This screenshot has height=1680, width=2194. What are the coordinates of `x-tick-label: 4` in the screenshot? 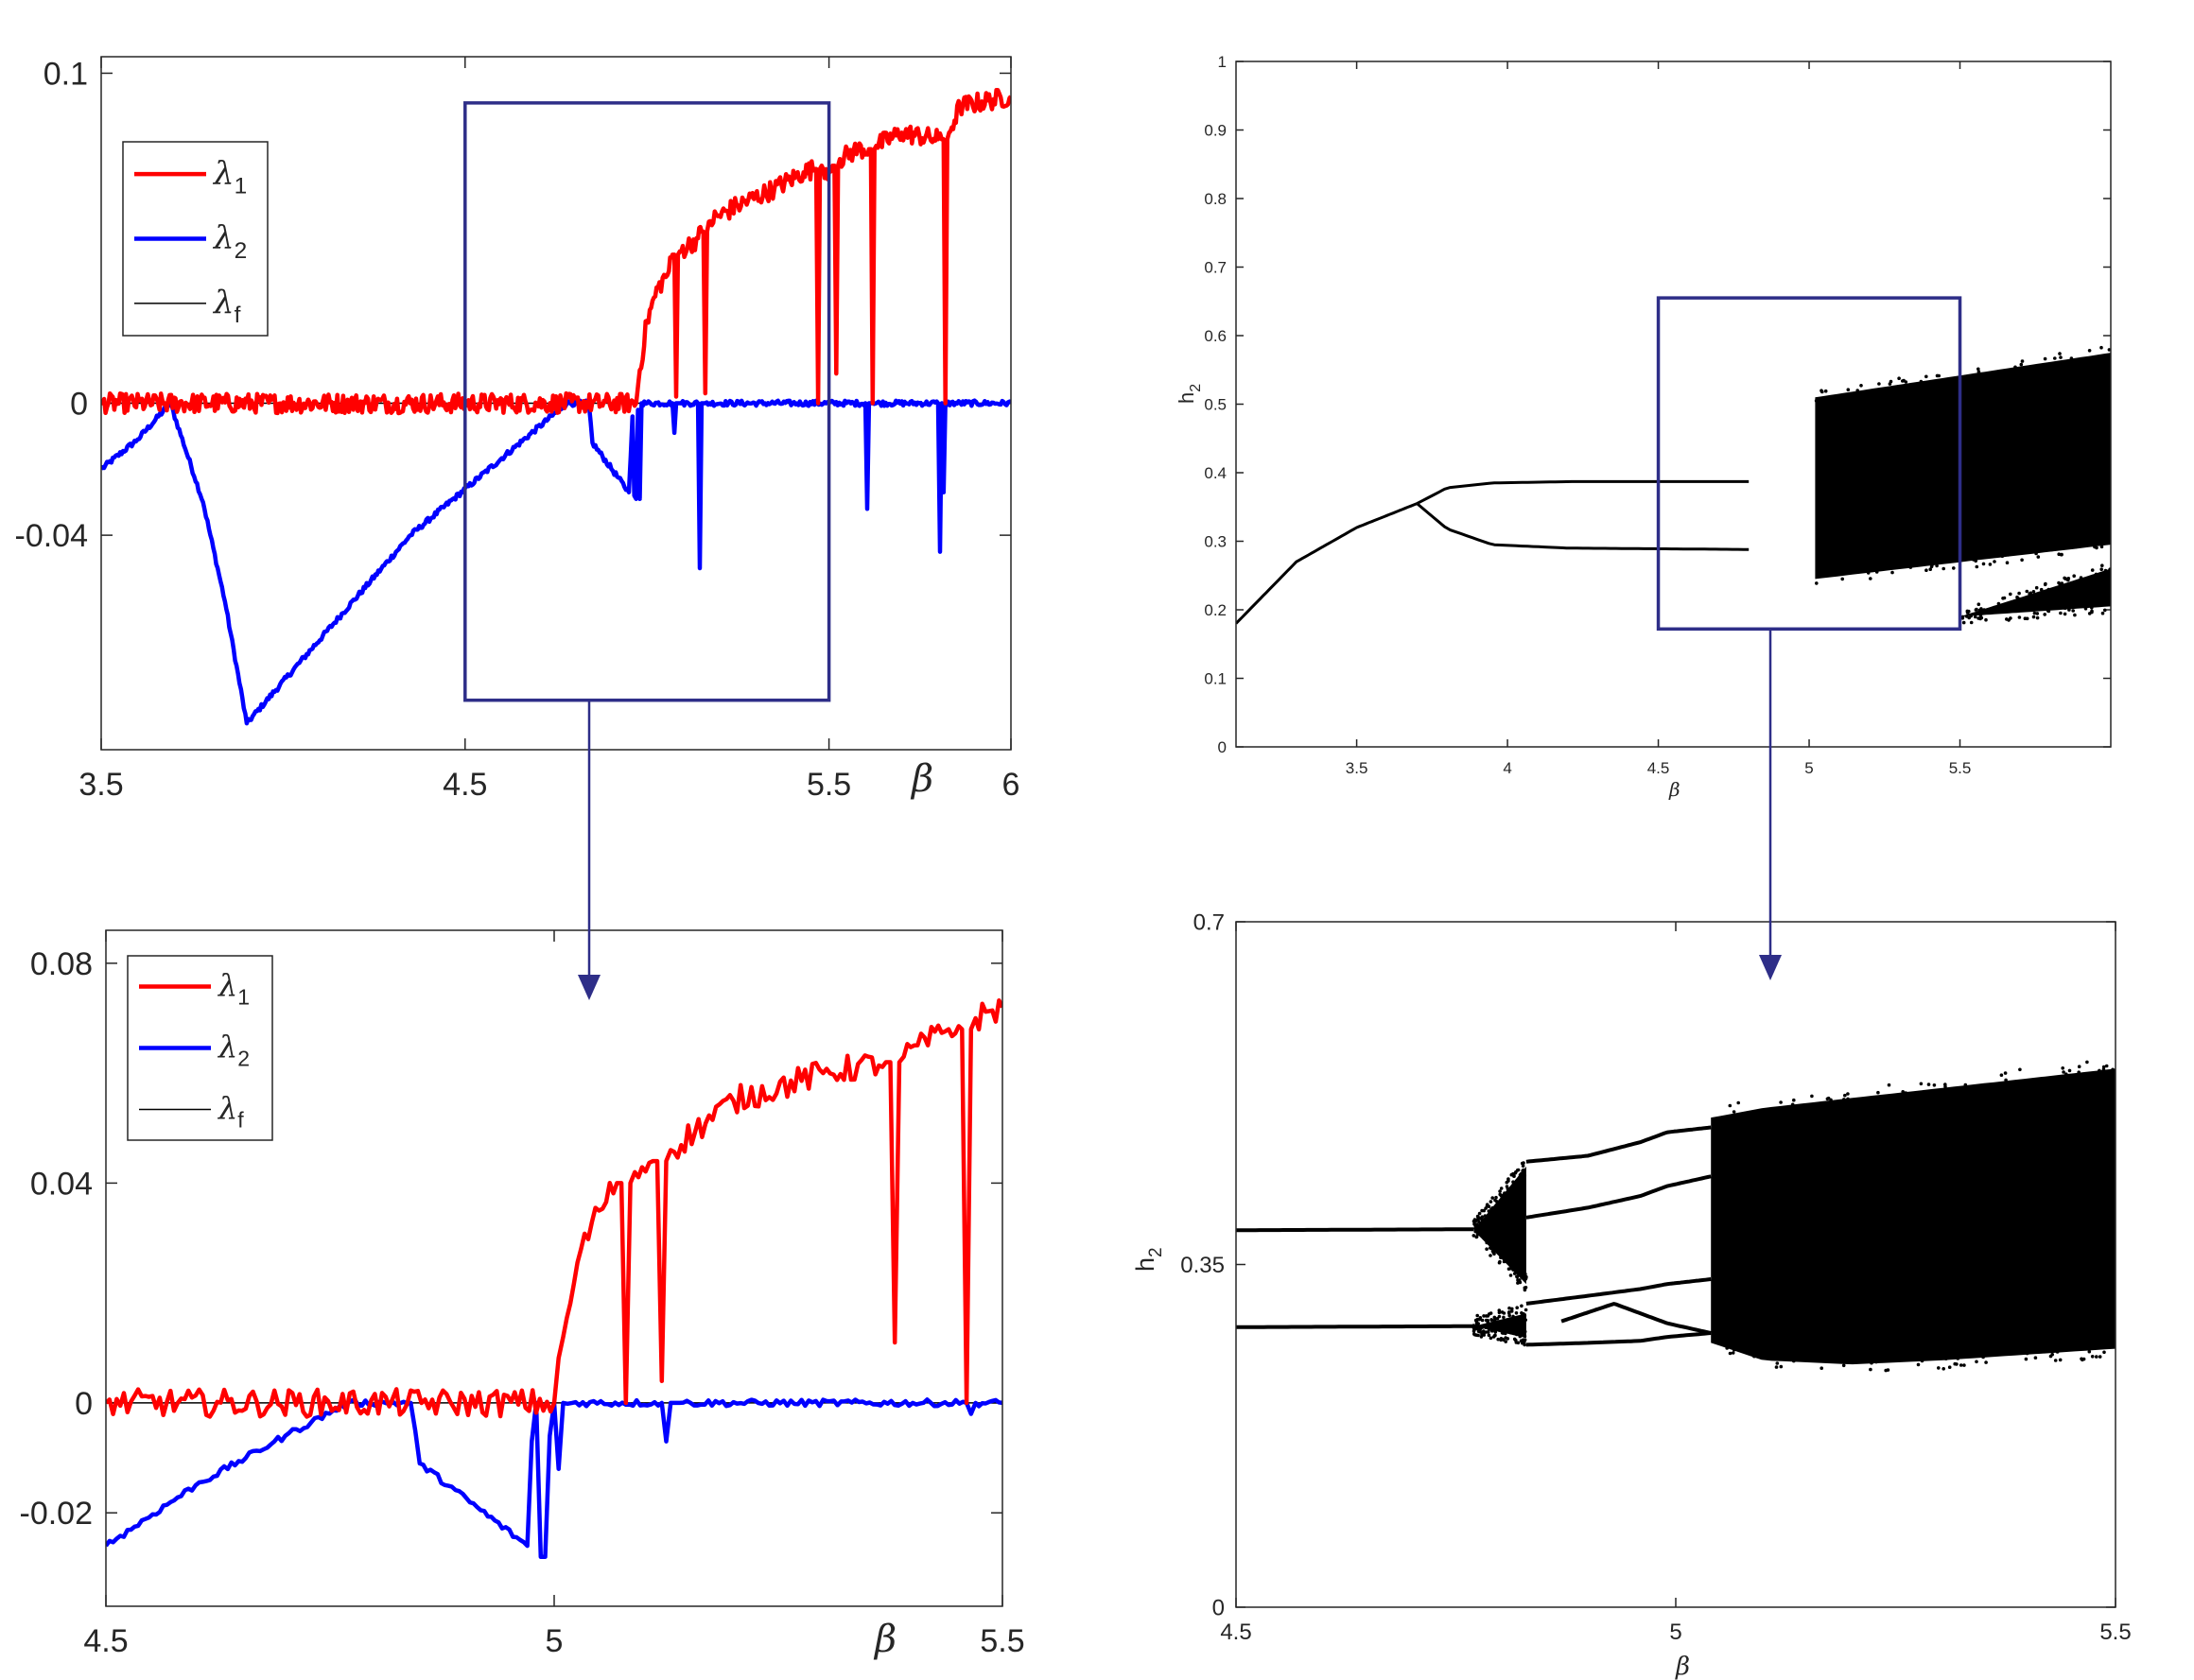 It's located at (1507, 768).